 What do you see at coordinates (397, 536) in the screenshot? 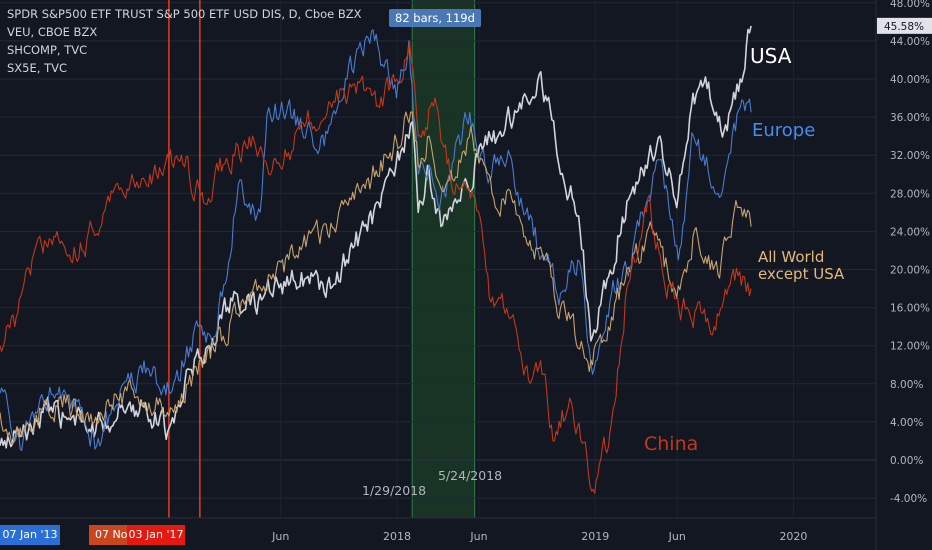
I see `x-tick-label: 2018` at bounding box center [397, 536].